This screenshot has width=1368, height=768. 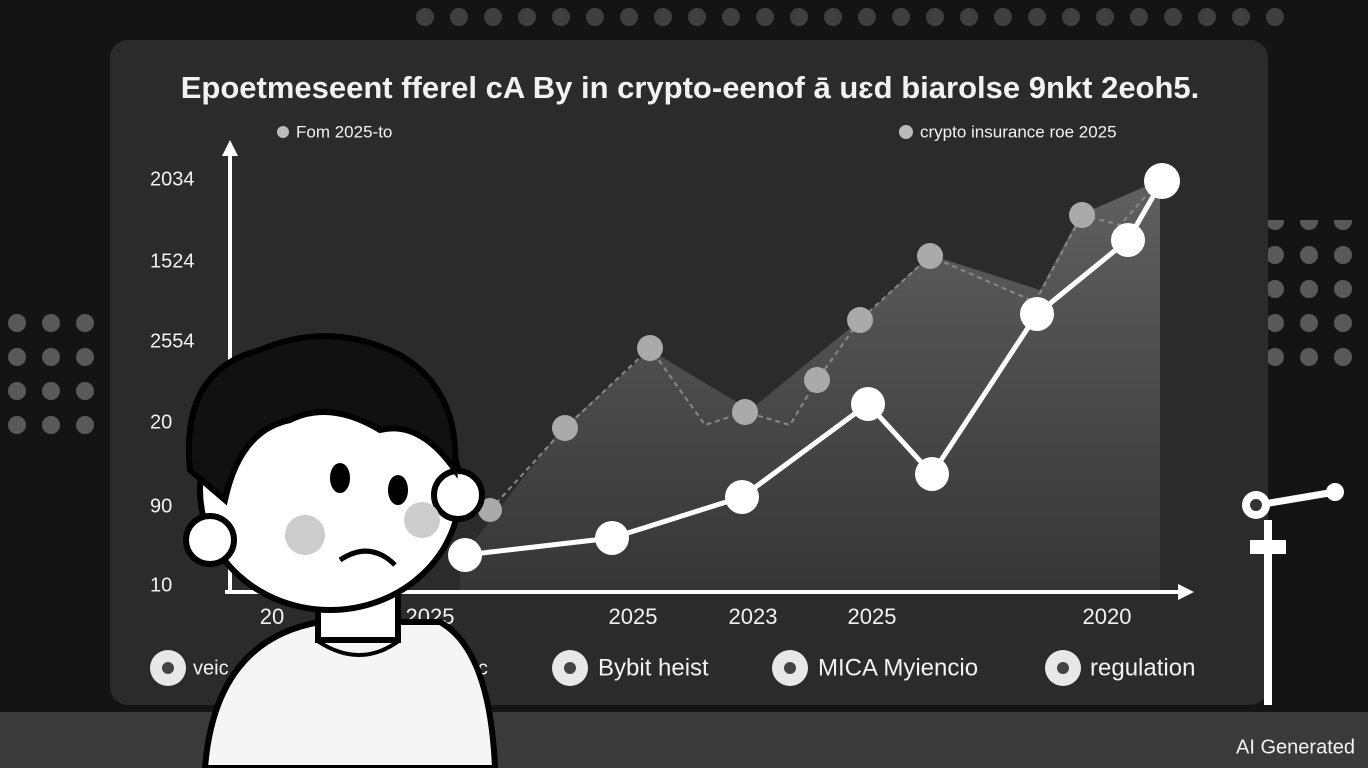 What do you see at coordinates (696, 616) in the screenshot?
I see `x-labels: 20 2025 2025 2023 2025 2020` at bounding box center [696, 616].